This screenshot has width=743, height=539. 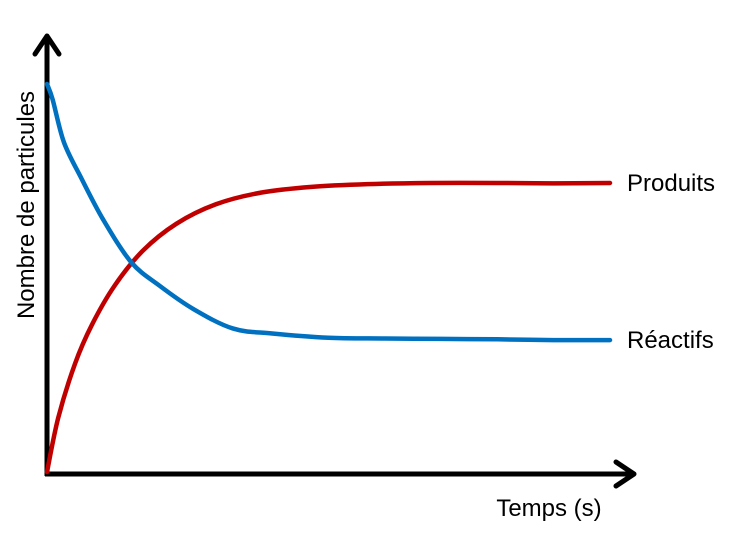 What do you see at coordinates (670, 340) in the screenshot?
I see `series-label-reactifs: Réactifs` at bounding box center [670, 340].